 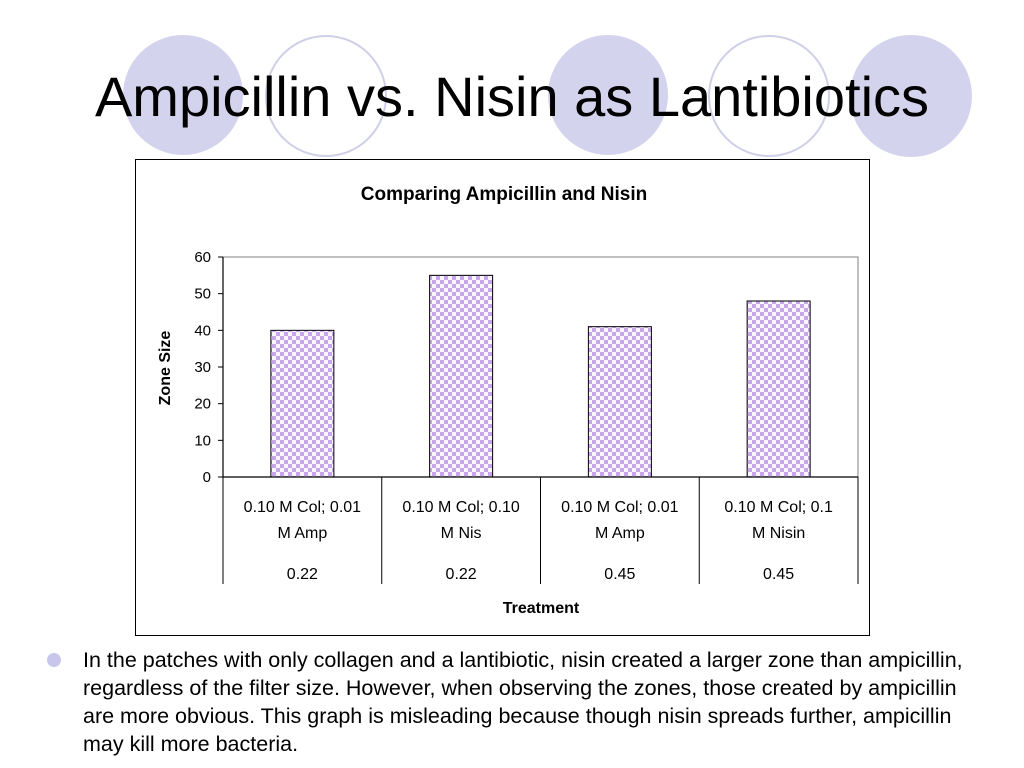 I want to click on y-tick-label: 50, so click(x=202, y=294).